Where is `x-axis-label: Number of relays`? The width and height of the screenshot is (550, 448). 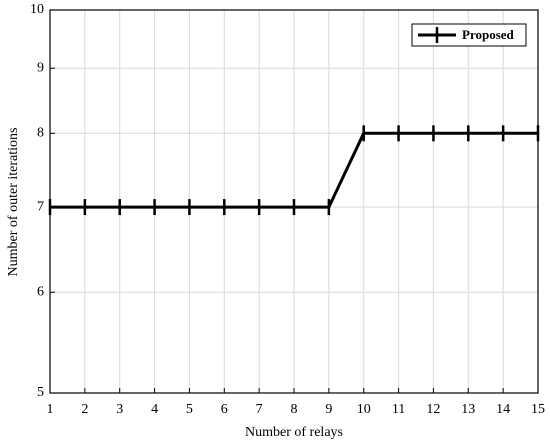 x-axis-label: Number of relays is located at coordinates (294, 432).